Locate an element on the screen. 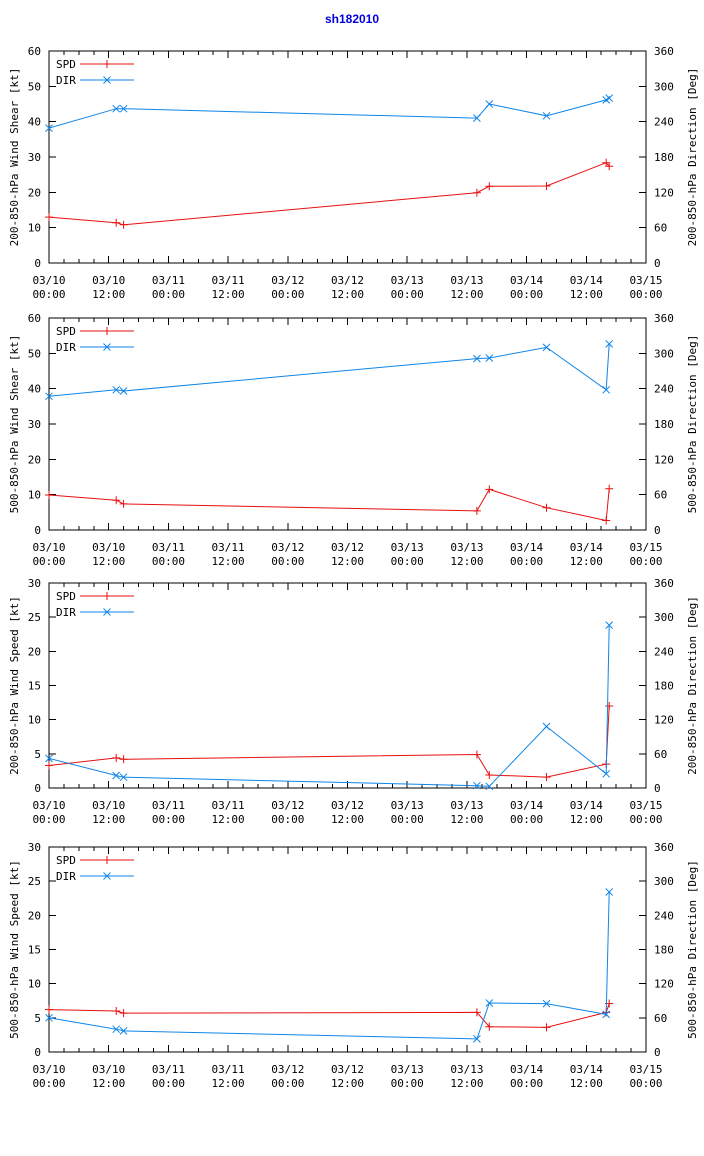 Image resolution: width=704 pixels, height=1156 pixels. y-axis-label-left: 200-850-hPa Wind Speed [kt] is located at coordinates (14, 685).